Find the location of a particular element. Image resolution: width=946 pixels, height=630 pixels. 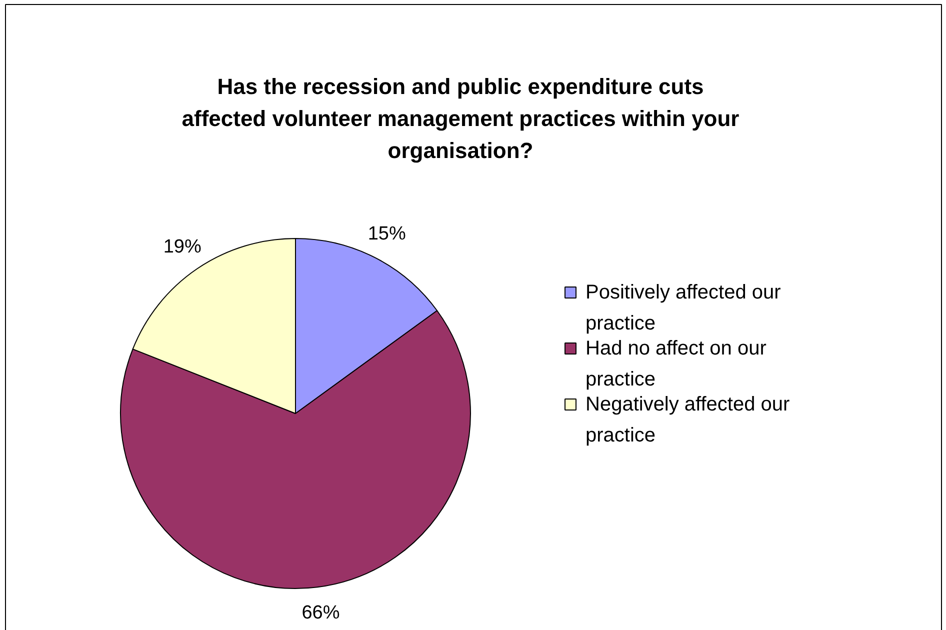

data-label: 15% is located at coordinates (387, 234).